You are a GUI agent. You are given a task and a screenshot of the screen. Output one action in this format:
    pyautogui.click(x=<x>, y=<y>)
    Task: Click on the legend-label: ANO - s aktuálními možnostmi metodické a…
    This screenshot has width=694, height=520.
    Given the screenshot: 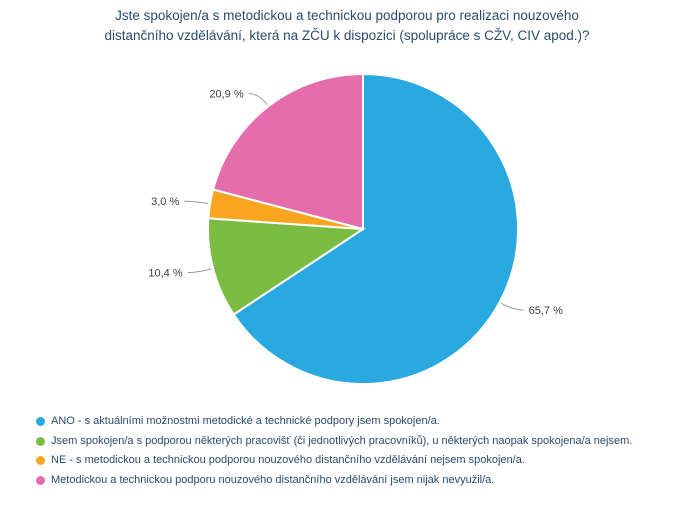 What is the action you would take?
    pyautogui.click(x=245, y=421)
    